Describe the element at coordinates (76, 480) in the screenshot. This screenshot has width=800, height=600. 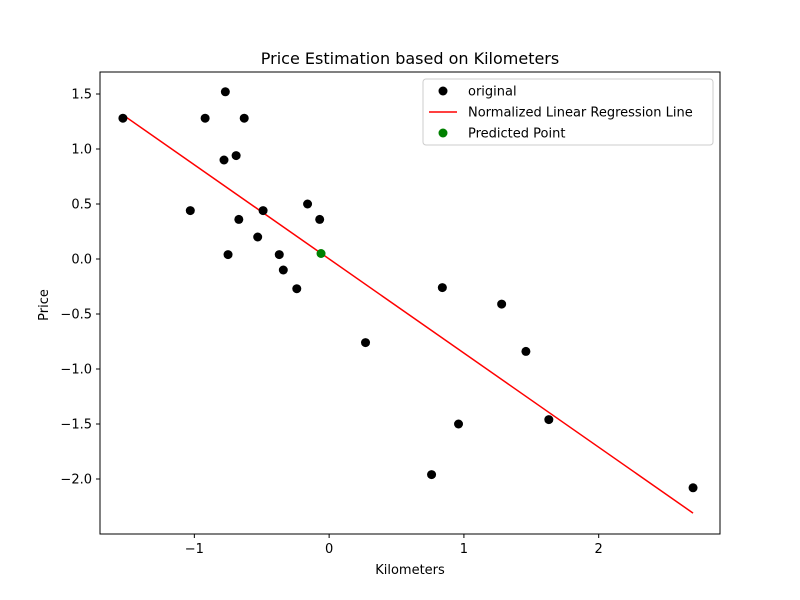
I see `y-tick-label: −2.0` at that location.